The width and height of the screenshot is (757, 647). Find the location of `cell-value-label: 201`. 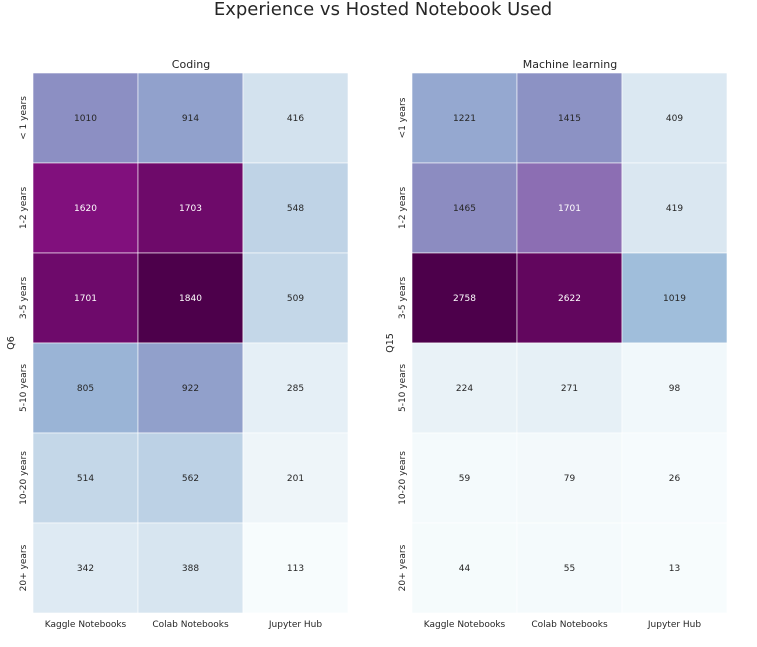

cell-value-label: 201 is located at coordinates (295, 479).